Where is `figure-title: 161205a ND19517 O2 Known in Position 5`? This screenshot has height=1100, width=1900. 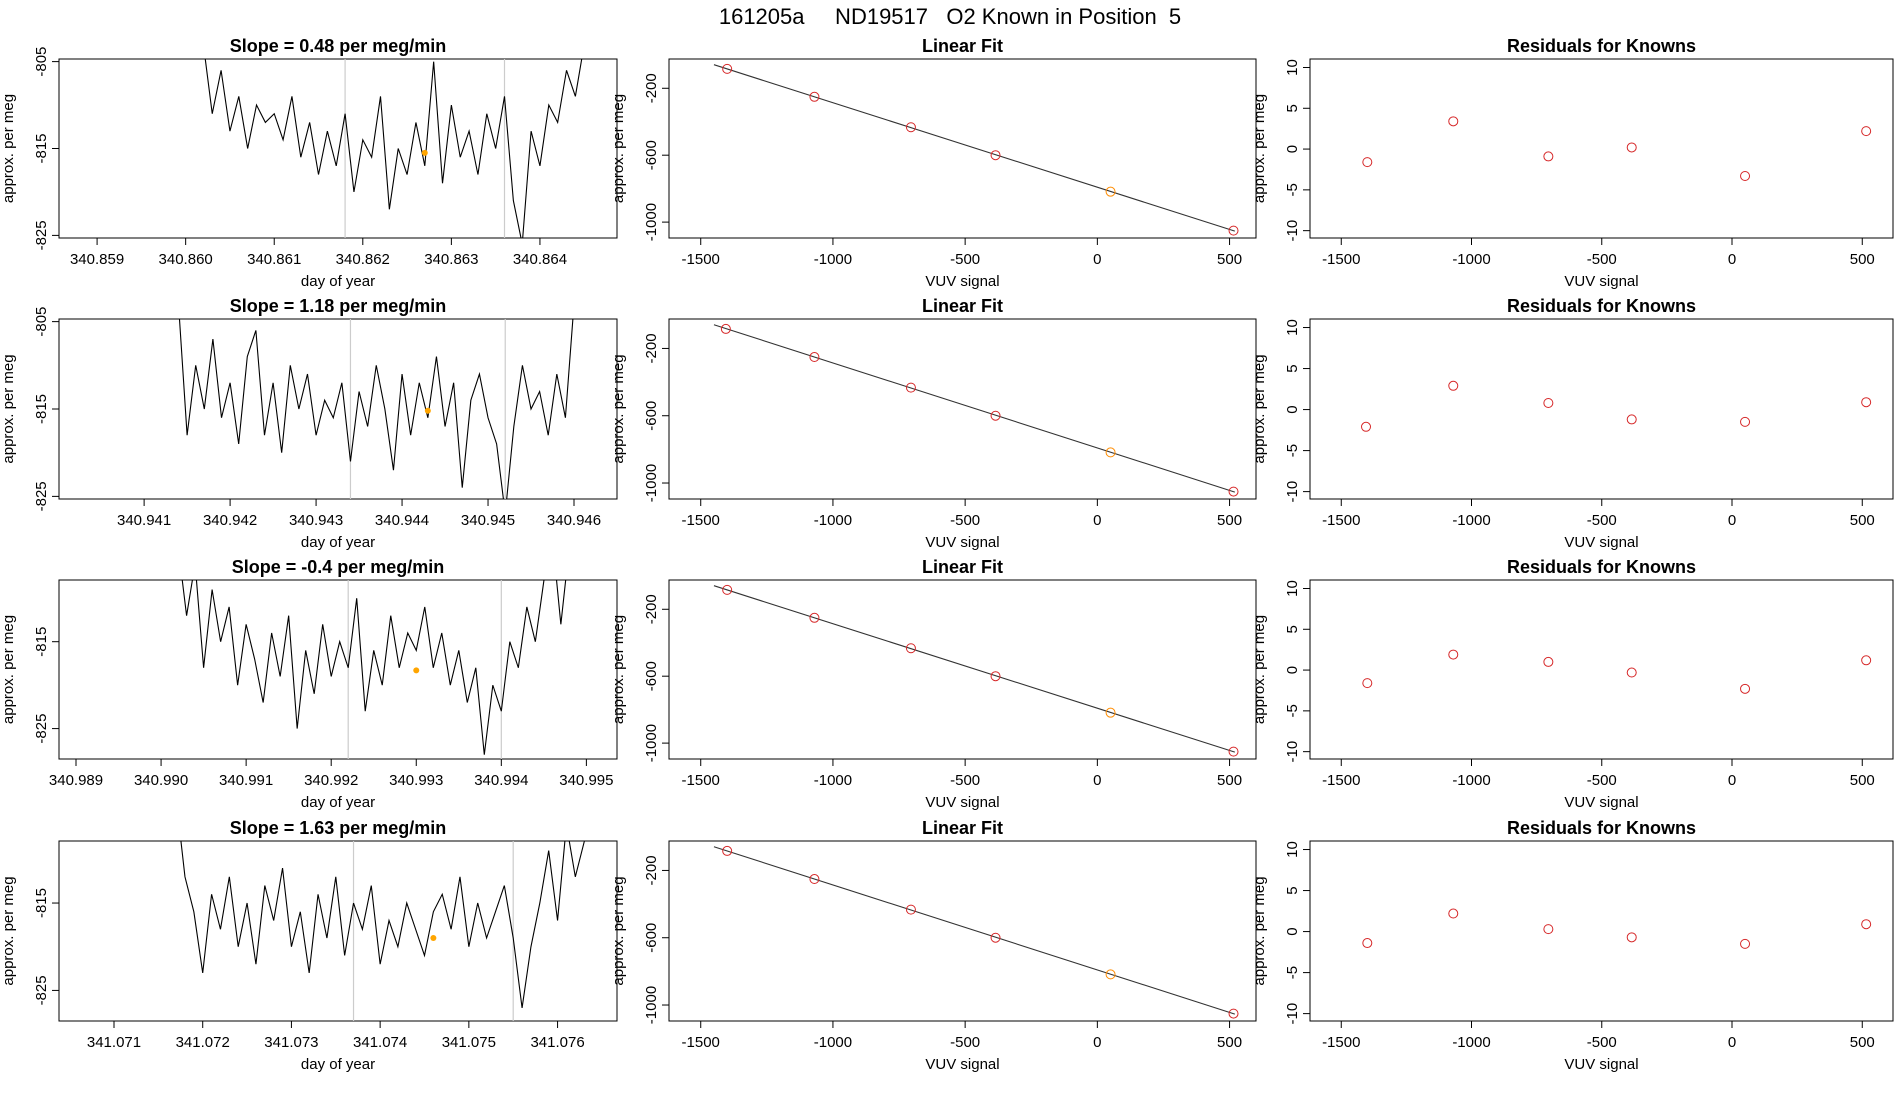 figure-title: 161205a ND19517 O2 Known in Position 5 is located at coordinates (950, 16).